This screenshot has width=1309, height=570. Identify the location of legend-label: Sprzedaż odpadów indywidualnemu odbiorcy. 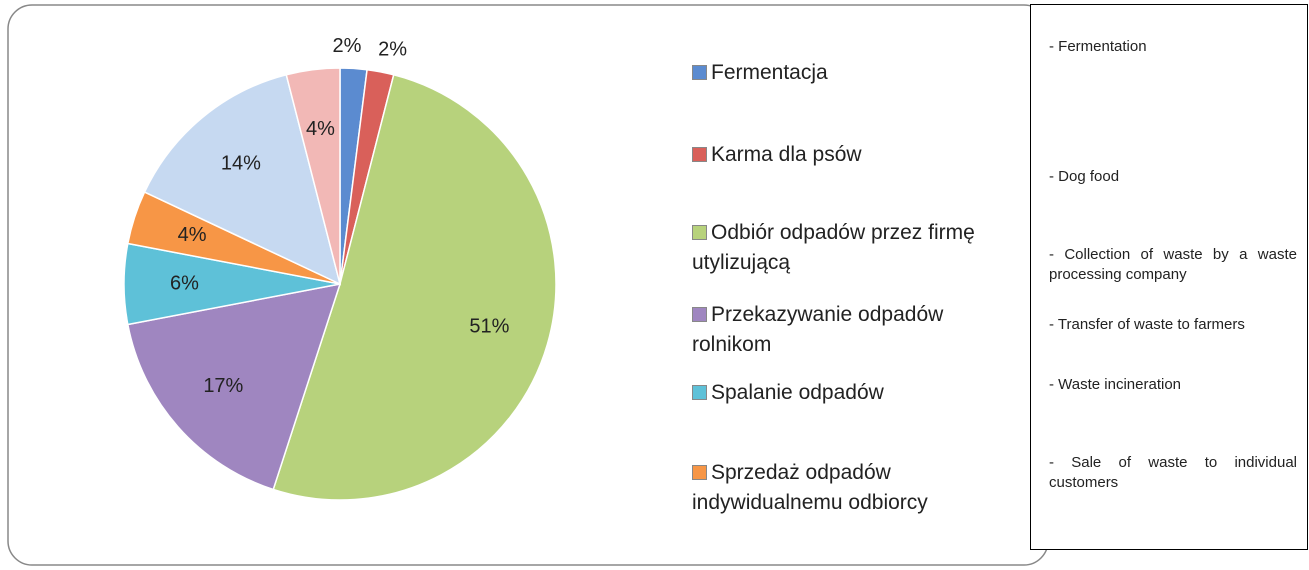
(810, 487).